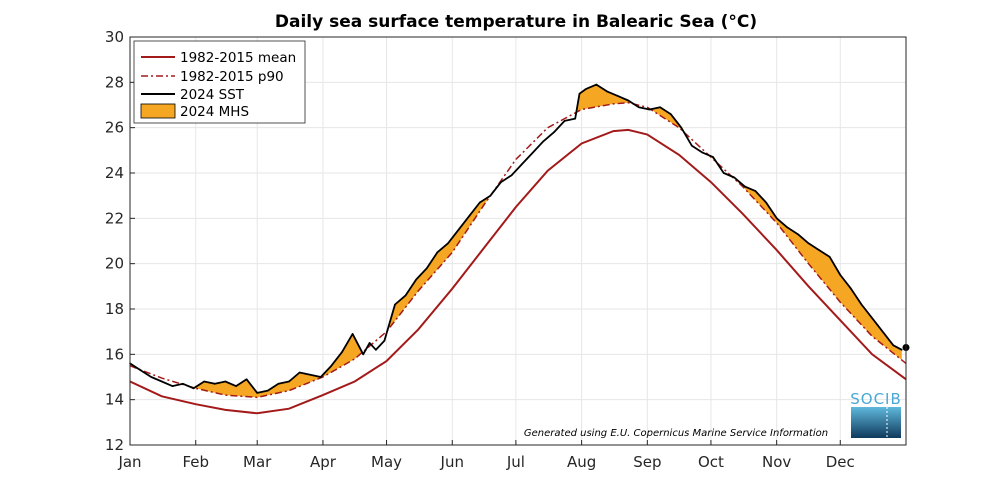 Image resolution: width=1000 pixels, height=500 pixels. What do you see at coordinates (647, 462) in the screenshot?
I see `x-tick-label: Sep` at bounding box center [647, 462].